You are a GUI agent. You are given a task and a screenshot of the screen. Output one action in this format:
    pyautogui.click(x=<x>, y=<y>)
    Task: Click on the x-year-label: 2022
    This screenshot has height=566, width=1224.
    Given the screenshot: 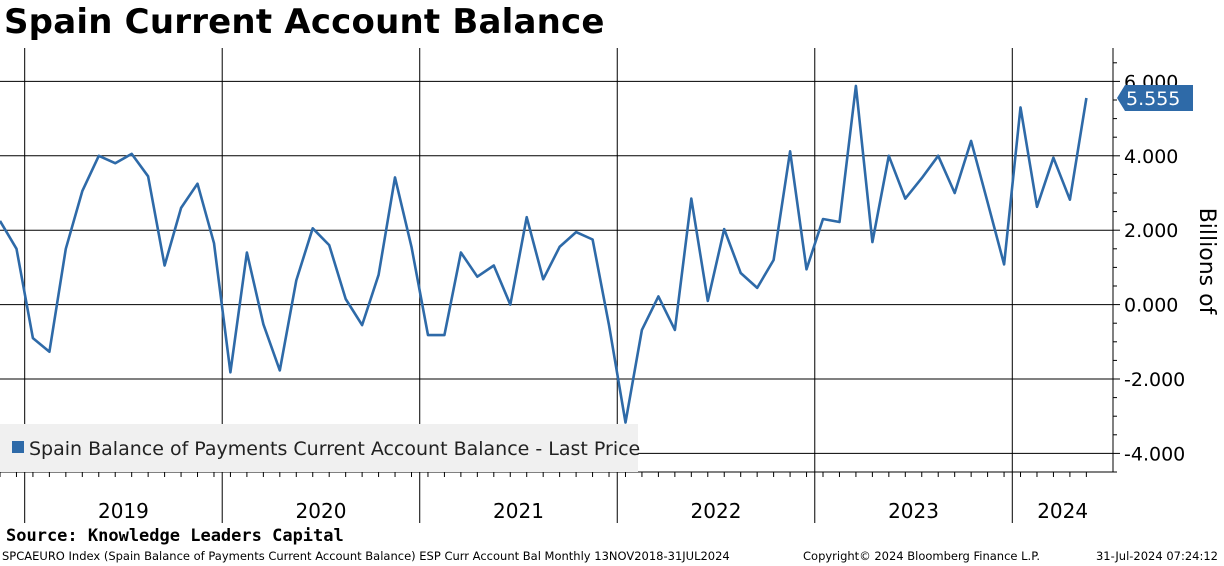 What is the action you would take?
    pyautogui.click(x=716, y=511)
    